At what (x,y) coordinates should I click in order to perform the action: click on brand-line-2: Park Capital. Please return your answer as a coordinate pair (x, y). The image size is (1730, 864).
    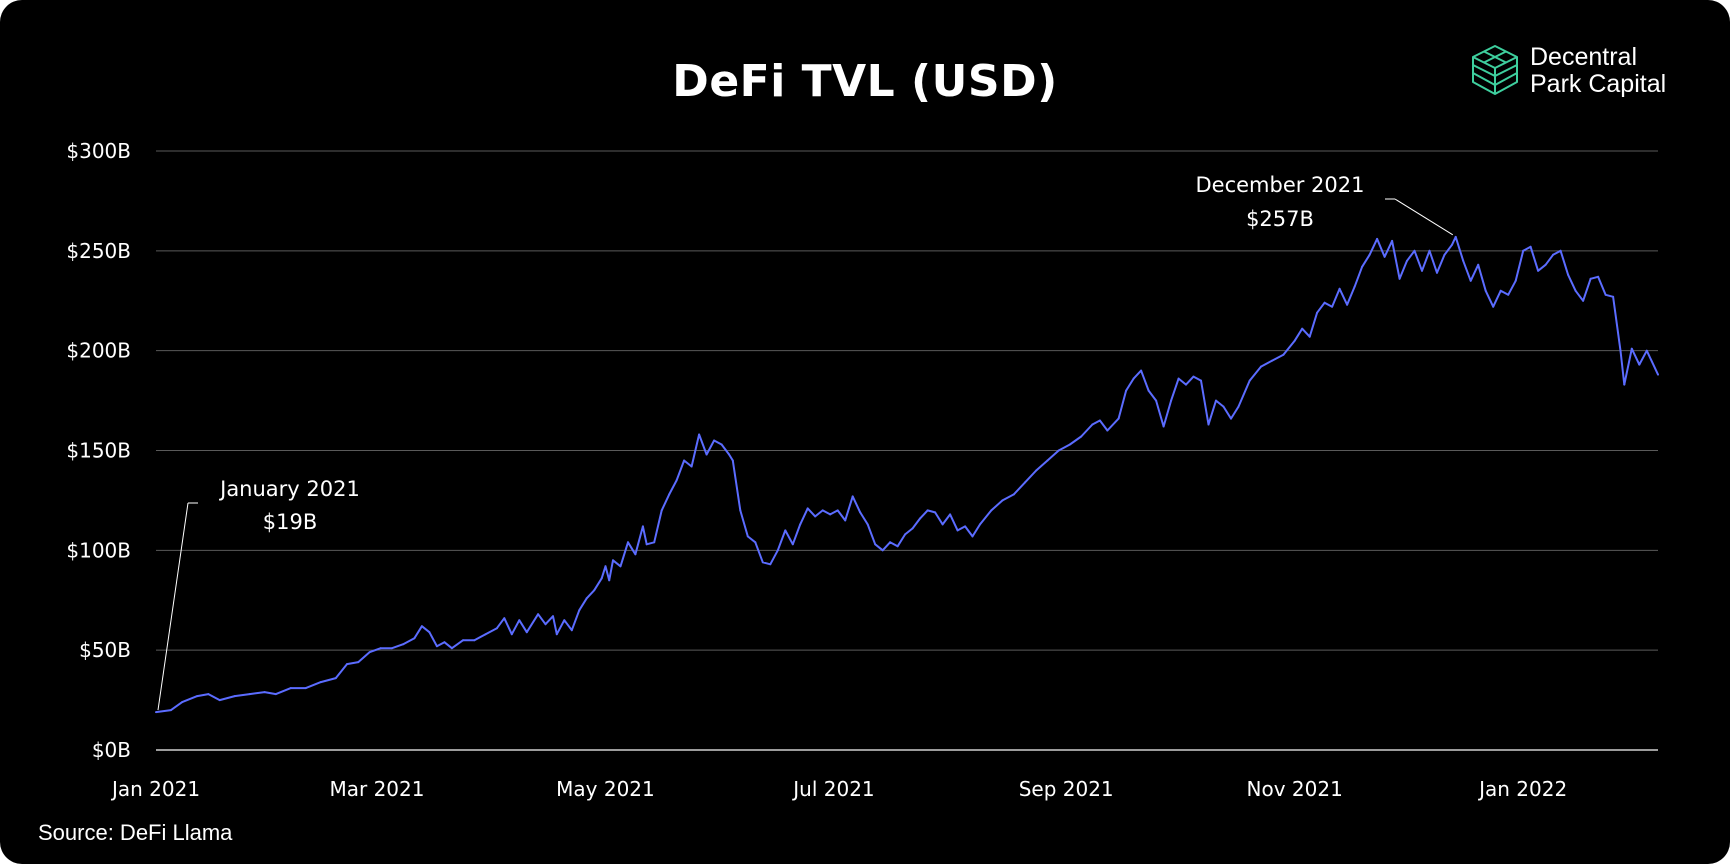
    Looking at the image, I should click on (1598, 84).